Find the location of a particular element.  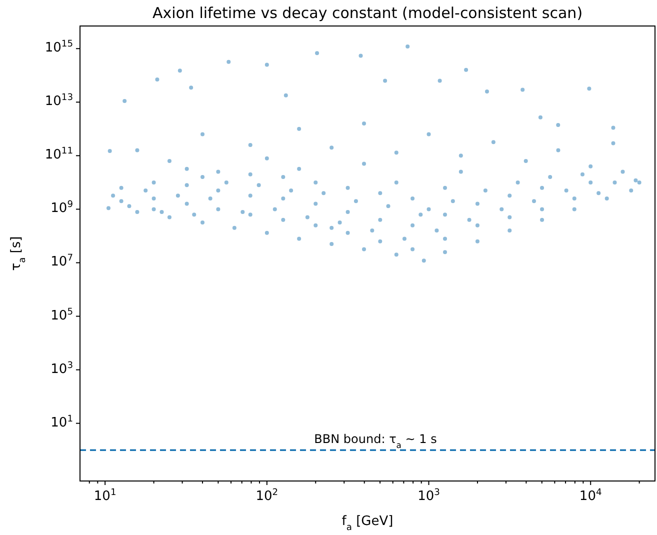

x-tick-label: 10$^{1}$ is located at coordinates (105, 496).